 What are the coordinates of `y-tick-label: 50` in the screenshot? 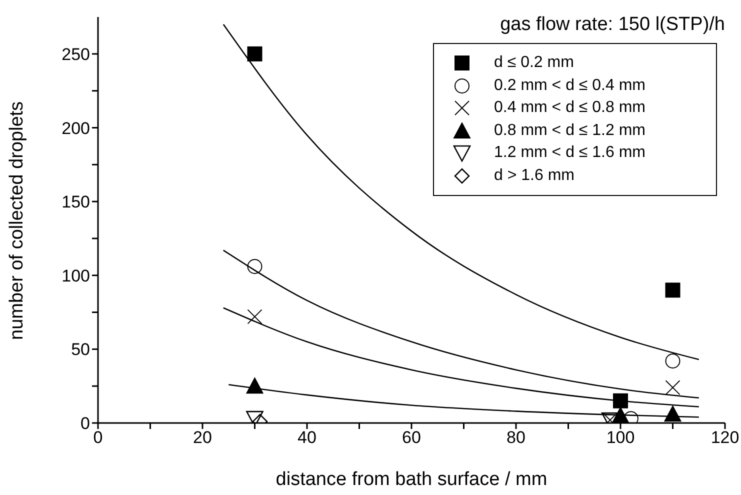 It's located at (80, 350).